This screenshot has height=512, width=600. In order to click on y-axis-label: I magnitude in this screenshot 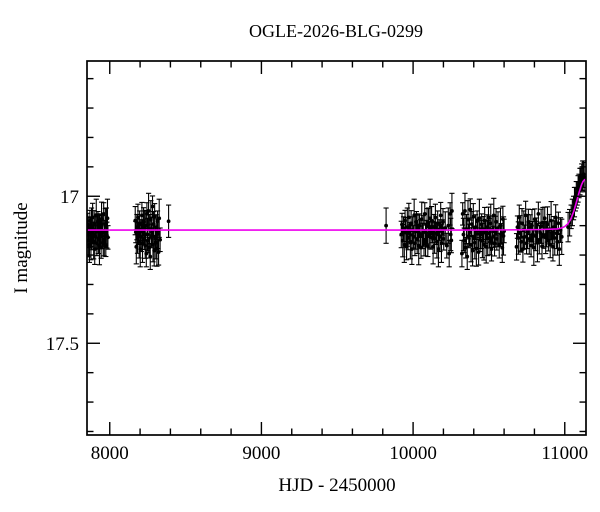, I will do `click(21, 247)`.